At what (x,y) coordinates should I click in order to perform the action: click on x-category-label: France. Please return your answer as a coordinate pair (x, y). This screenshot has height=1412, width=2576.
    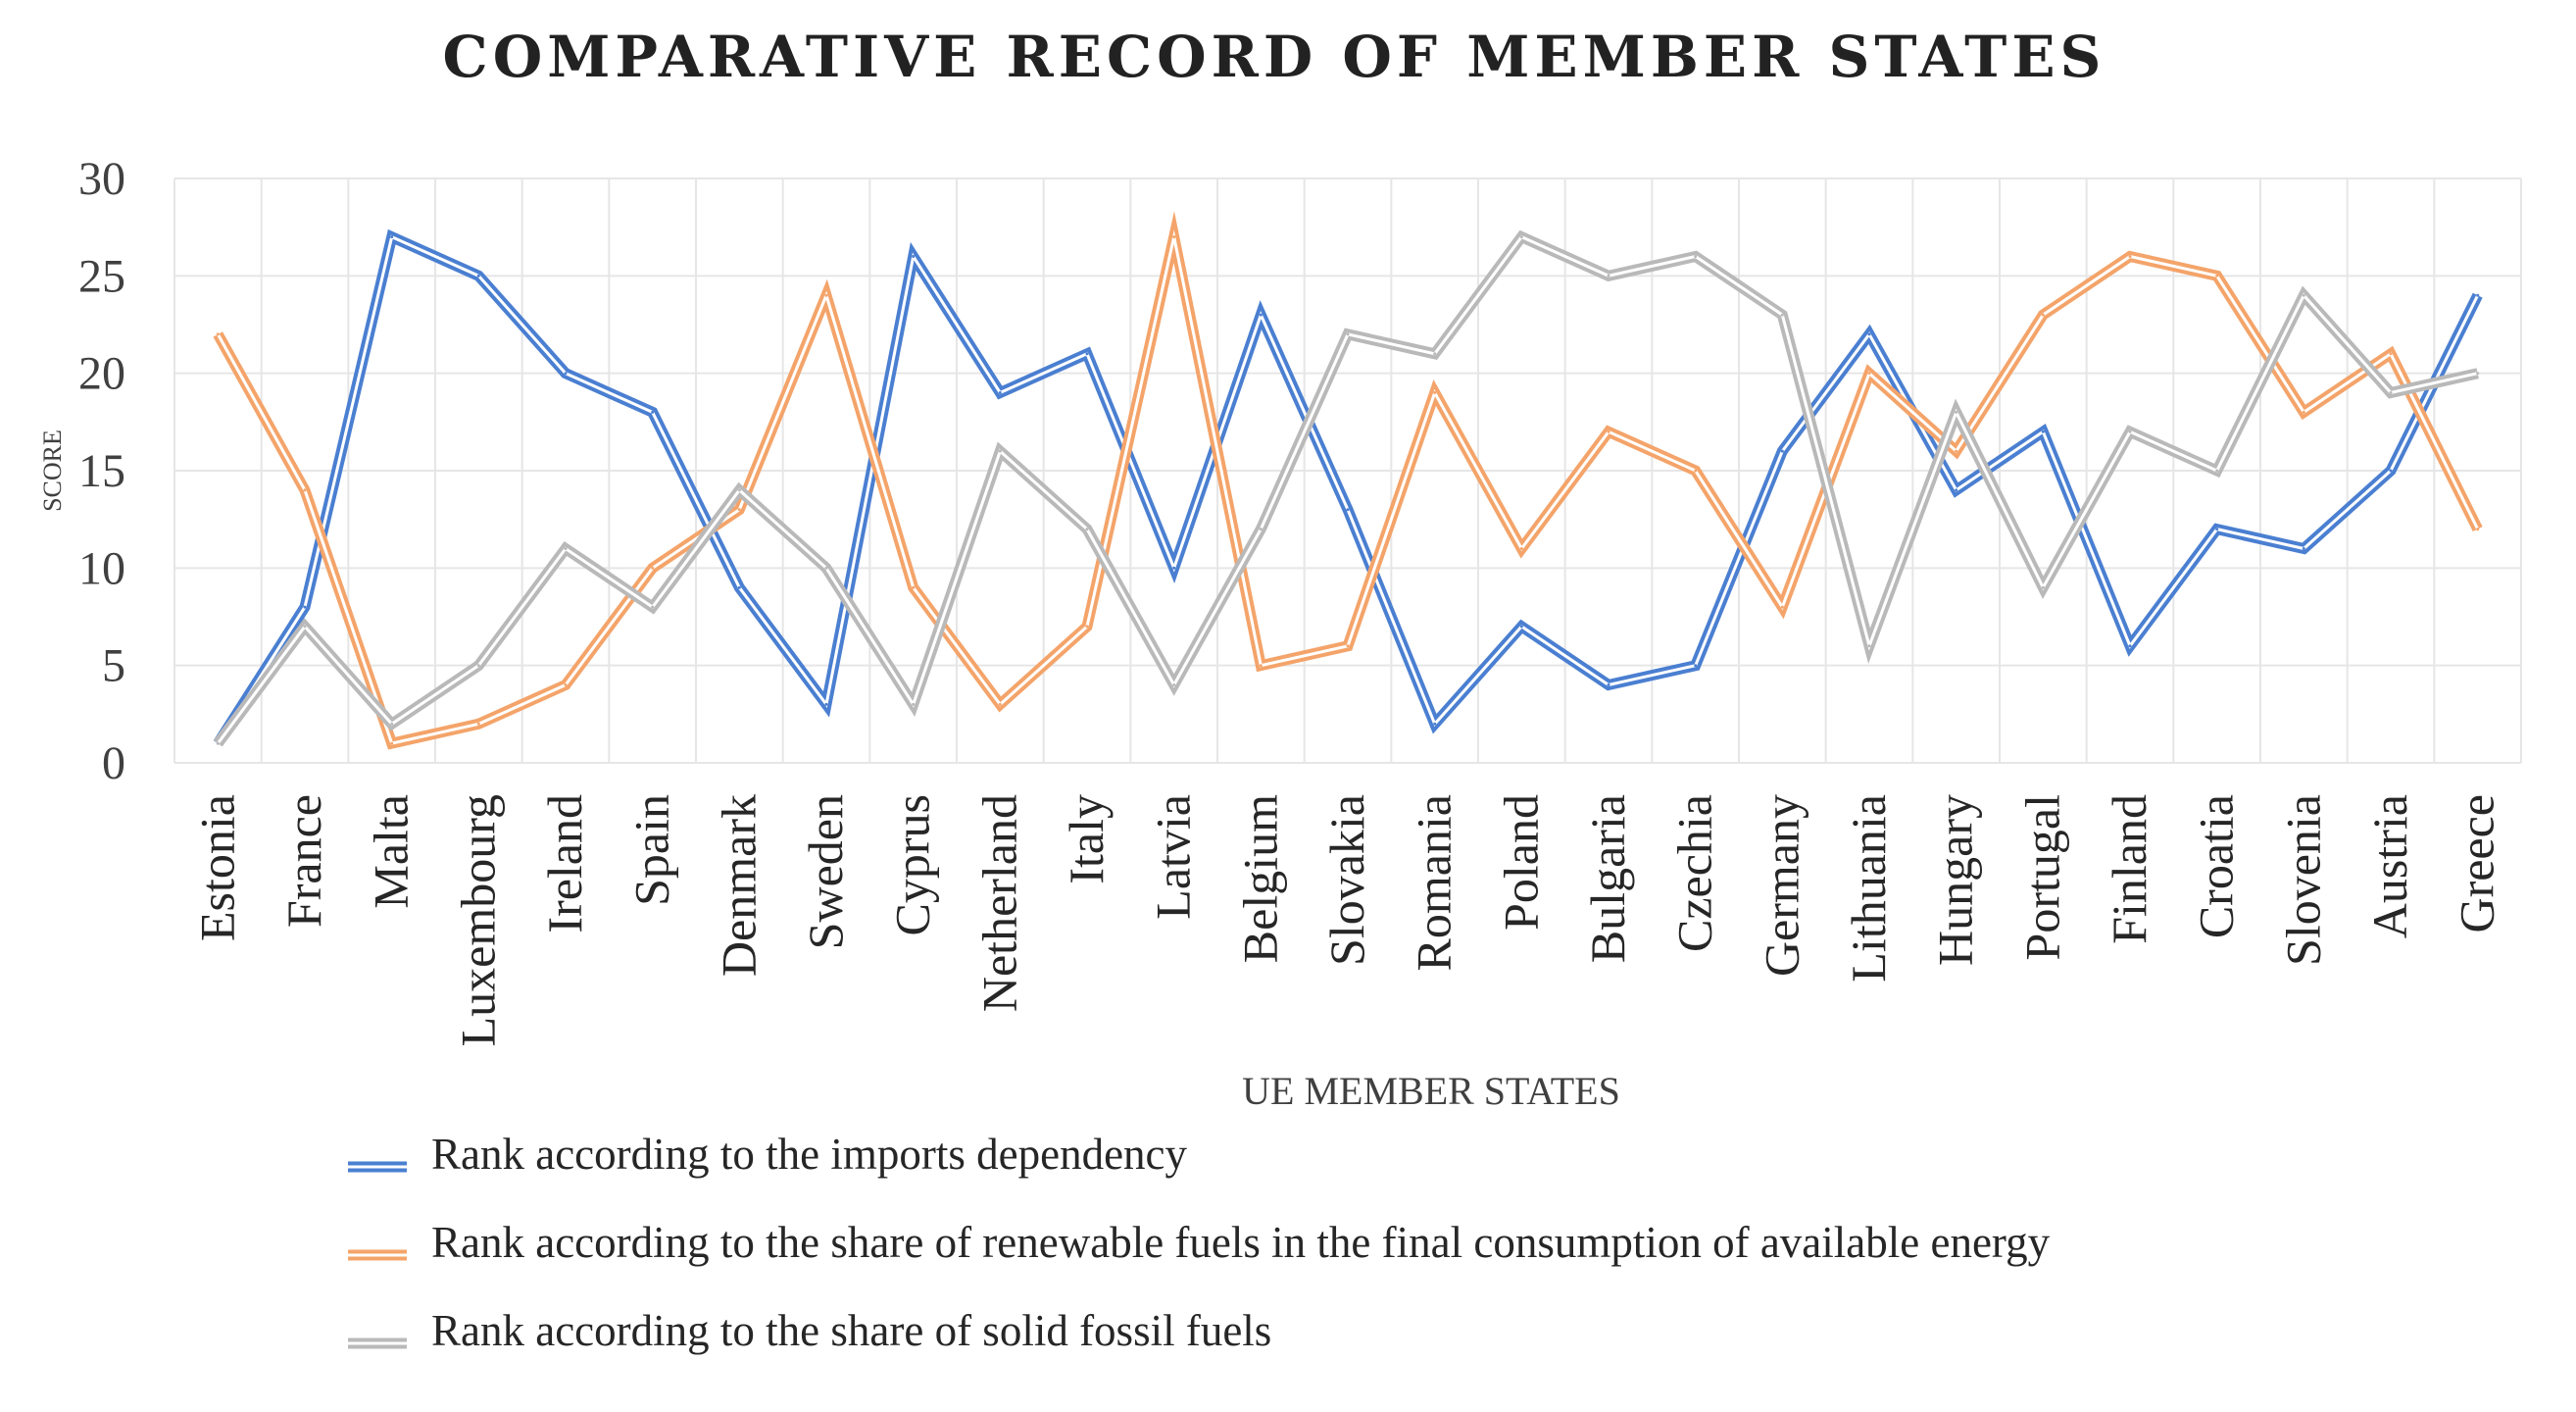
    Looking at the image, I should click on (303, 861).